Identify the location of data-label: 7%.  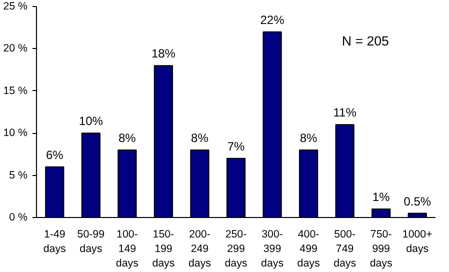
(236, 146).